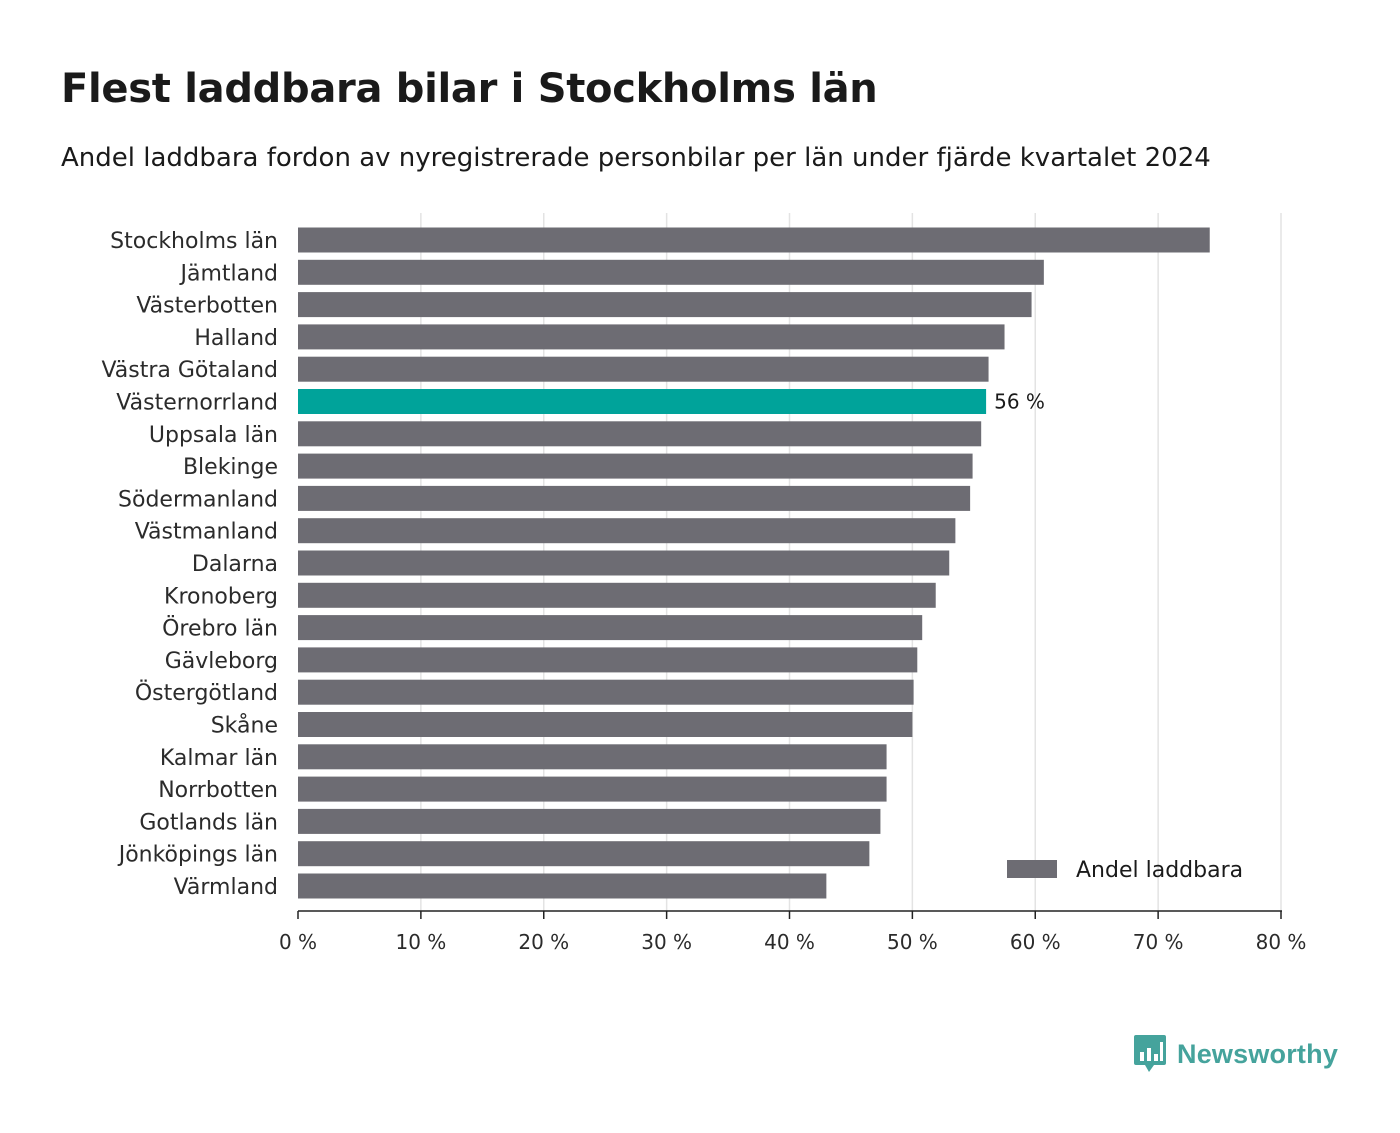 Image resolution: width=1400 pixels, height=1133 pixels. I want to click on category-label: Gävleborg, so click(221, 661).